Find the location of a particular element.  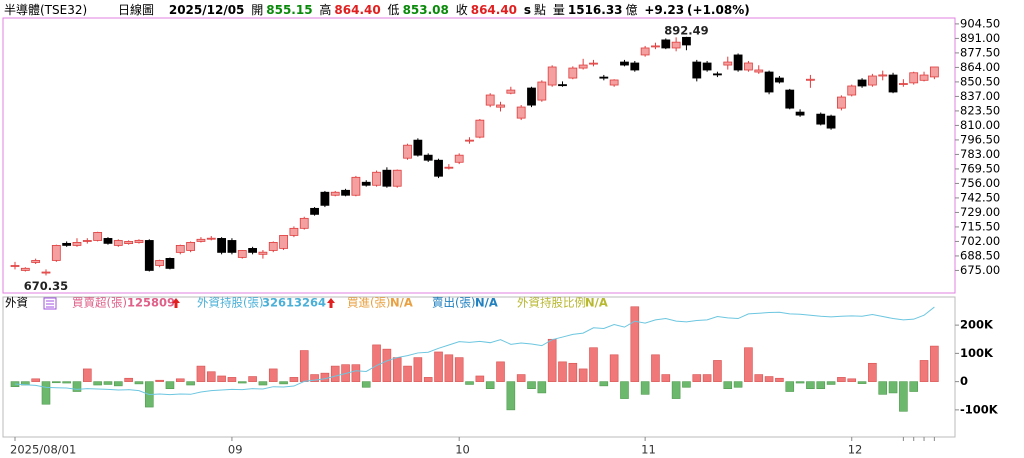

y-tick-label: 742.50 is located at coordinates (980, 197).